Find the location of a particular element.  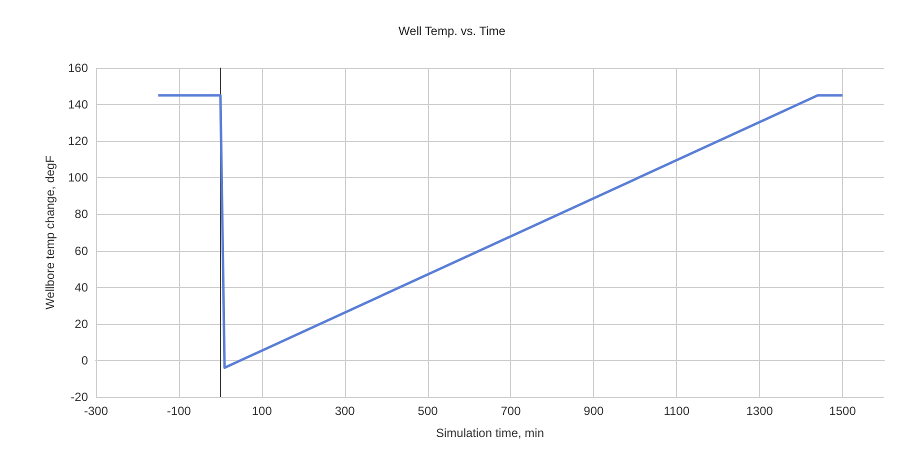

x-tick-label: 700 is located at coordinates (511, 411).